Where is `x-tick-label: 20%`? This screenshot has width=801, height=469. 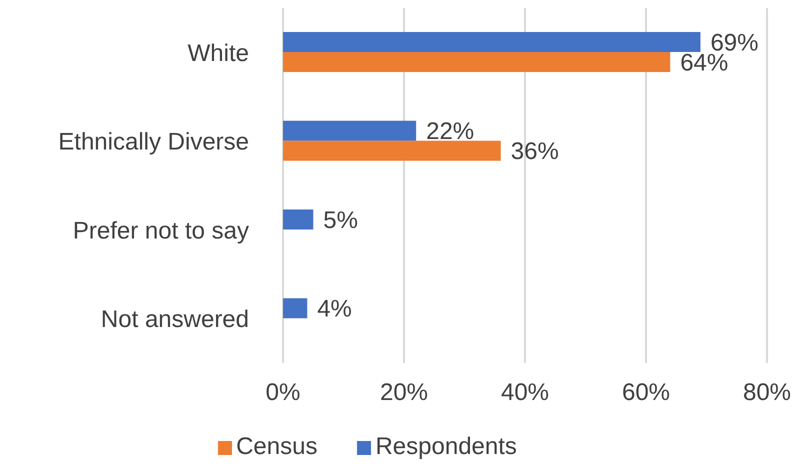 x-tick-label: 20% is located at coordinates (404, 392).